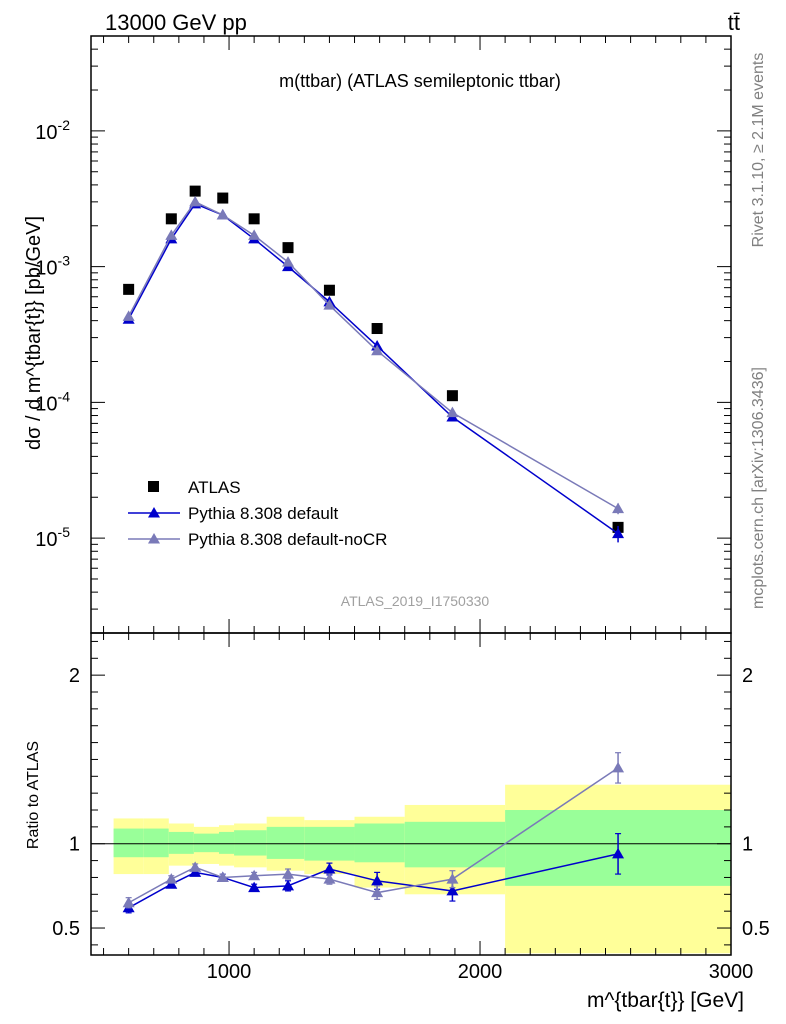 The width and height of the screenshot is (786, 1024). Describe the element at coordinates (52, 130) in the screenshot. I see `main-y-tick-label: 10⁻²` at that location.